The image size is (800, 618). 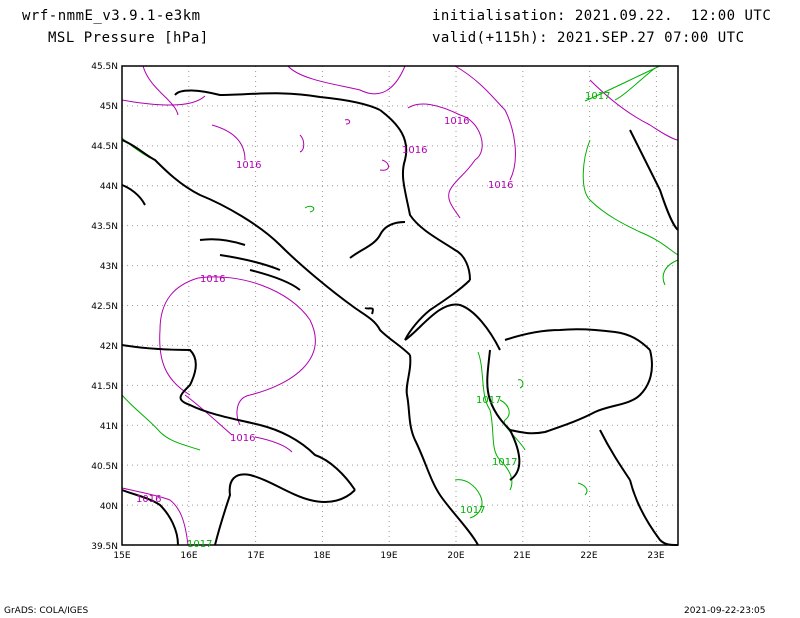 I want to click on lat-label: 42N, so click(x=109, y=347).